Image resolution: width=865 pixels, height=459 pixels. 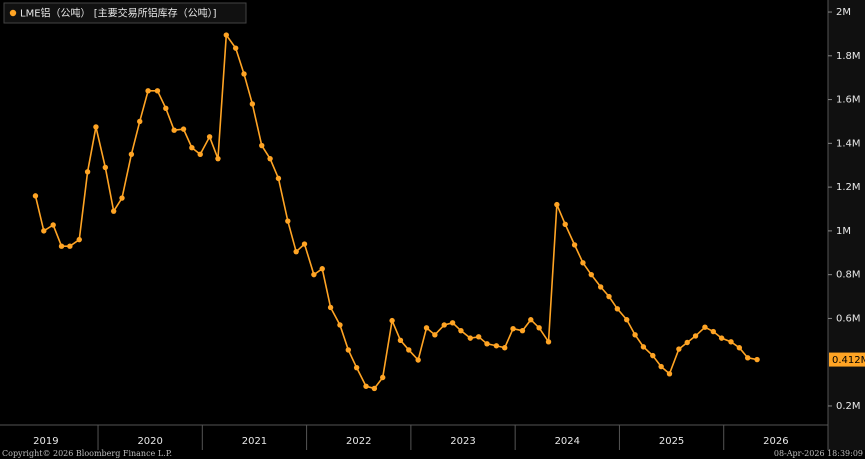 What do you see at coordinates (848, 56) in the screenshot?
I see `y-tick-label: 1.8M` at bounding box center [848, 56].